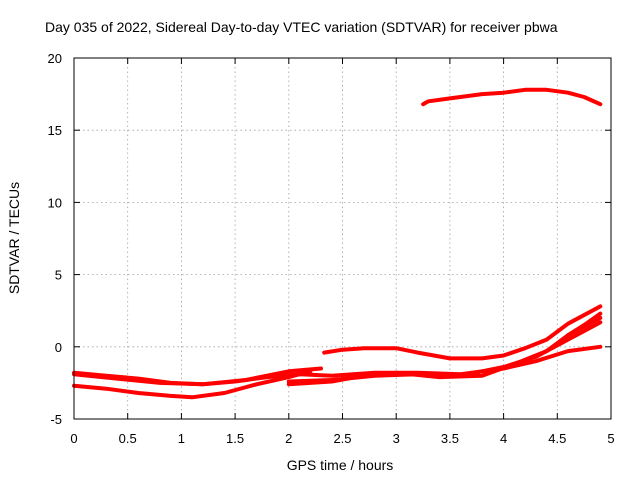 The image size is (640, 480). I want to click on x-tick-label: 5, so click(610, 438).